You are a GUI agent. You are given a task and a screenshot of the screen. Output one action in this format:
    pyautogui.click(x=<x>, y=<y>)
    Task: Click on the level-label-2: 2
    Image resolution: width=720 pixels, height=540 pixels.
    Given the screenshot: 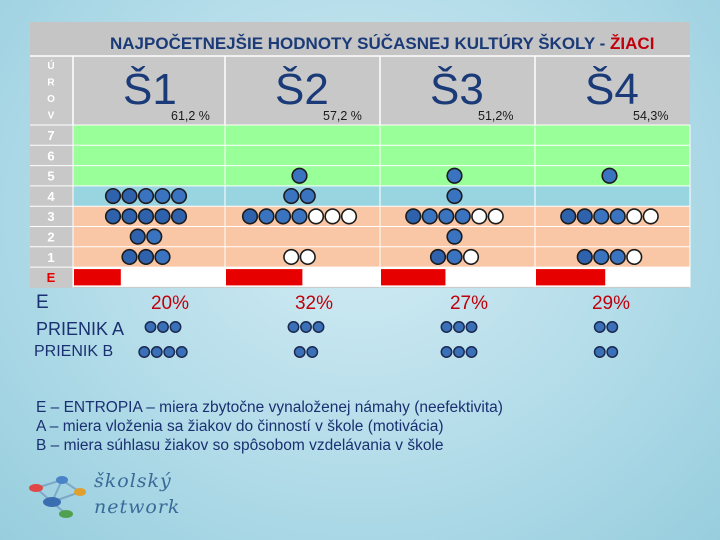 What is the action you would take?
    pyautogui.click(x=50, y=237)
    